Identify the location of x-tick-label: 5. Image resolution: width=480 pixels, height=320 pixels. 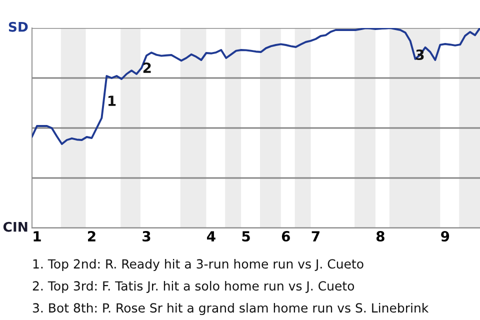
(246, 236).